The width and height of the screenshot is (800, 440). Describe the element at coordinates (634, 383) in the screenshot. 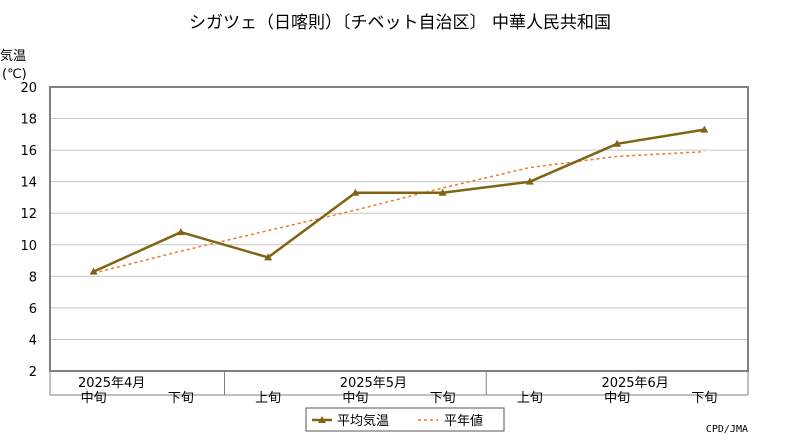

I see `x-month-label-2: 2025年6月` at that location.